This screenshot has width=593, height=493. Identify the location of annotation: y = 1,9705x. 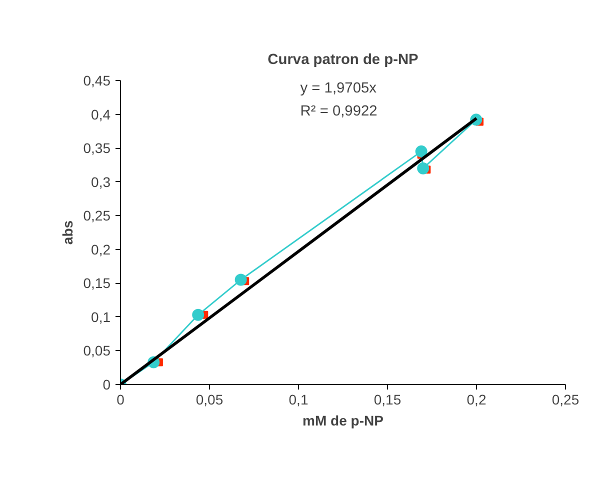
(339, 88).